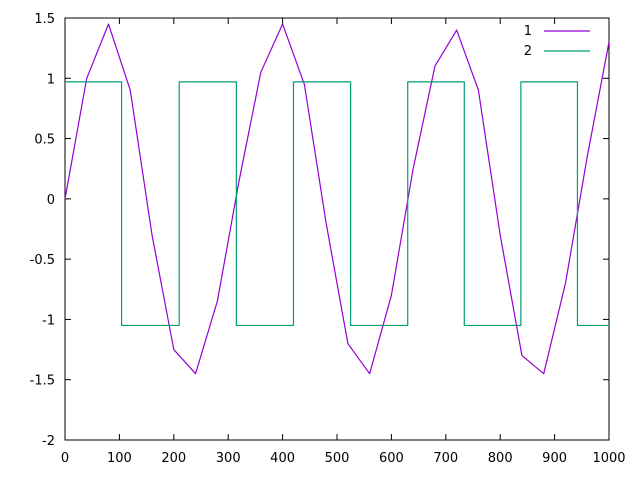 This screenshot has height=480, width=640. Describe the element at coordinates (51, 79) in the screenshot. I see `y-tick-label: 1` at that location.